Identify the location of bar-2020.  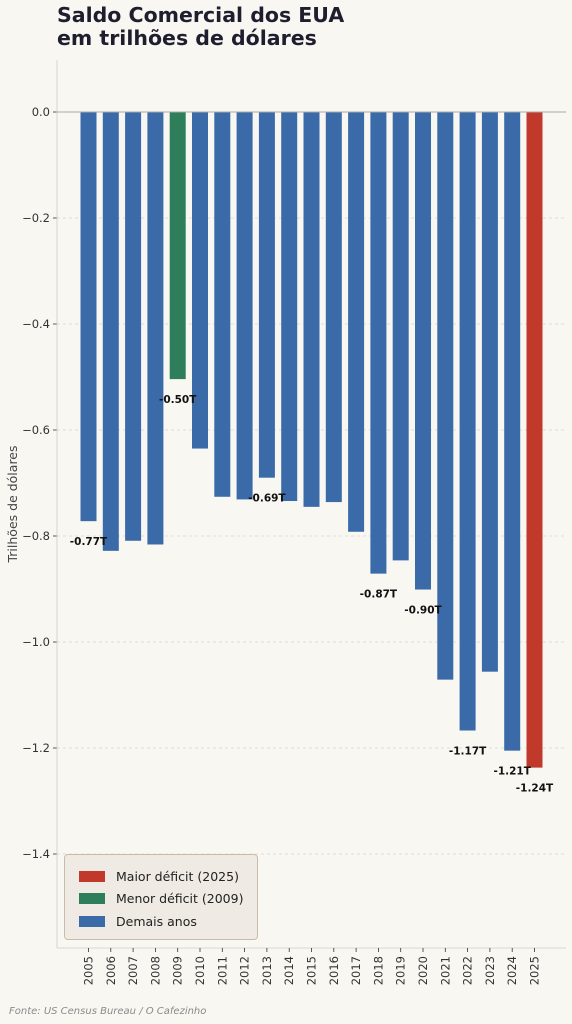
(423, 351).